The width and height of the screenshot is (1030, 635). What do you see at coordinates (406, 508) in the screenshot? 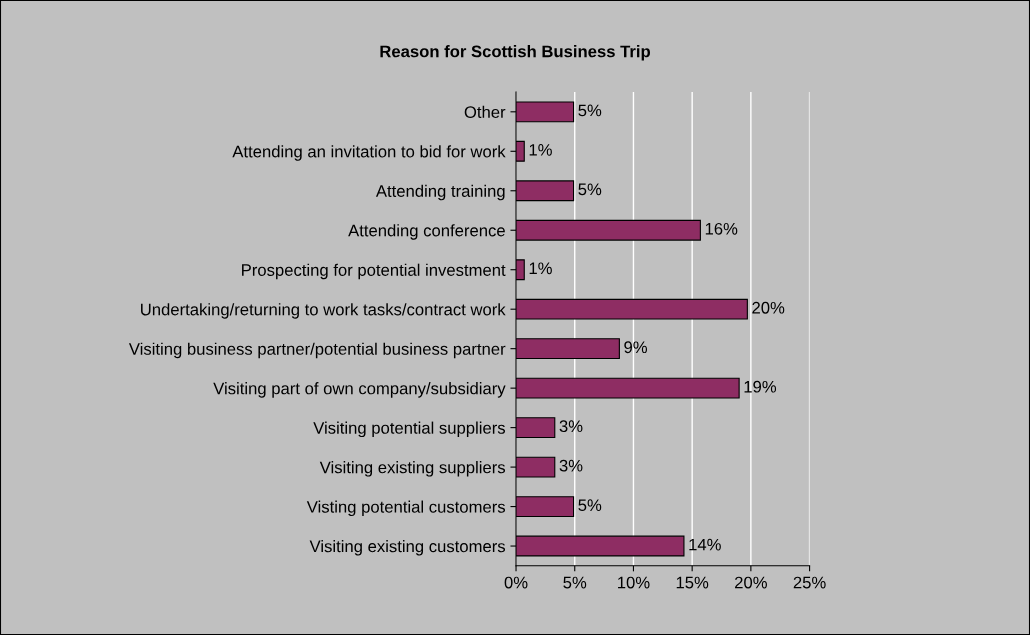
I see `y-tick-label: Visting potential customers` at bounding box center [406, 508].